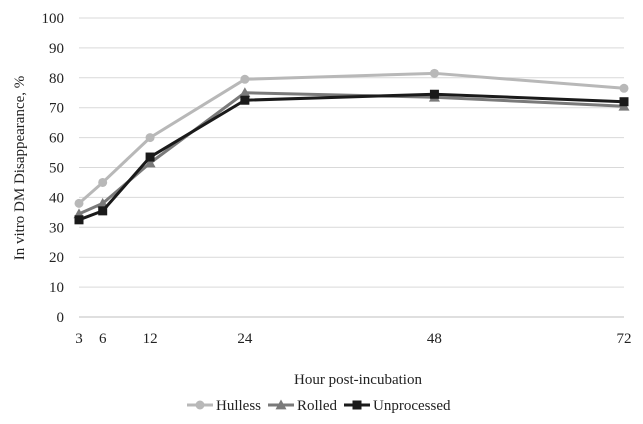 Image resolution: width=643 pixels, height=424 pixels. Describe the element at coordinates (353, 339) in the screenshot. I see `x-tick-labels: 3 6 12 24 48 72` at that location.